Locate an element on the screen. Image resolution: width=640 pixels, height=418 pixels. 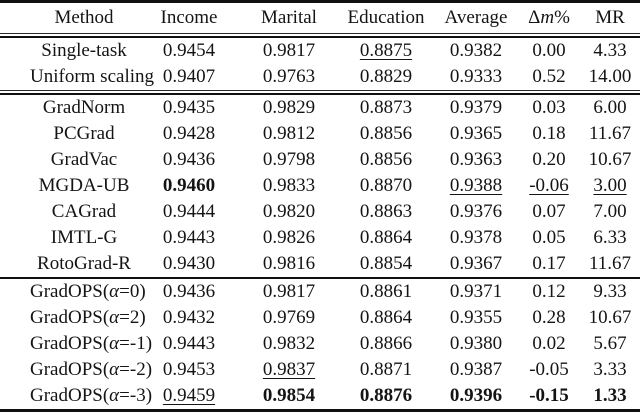
value-cell: -0.15 is located at coordinates (549, 395).